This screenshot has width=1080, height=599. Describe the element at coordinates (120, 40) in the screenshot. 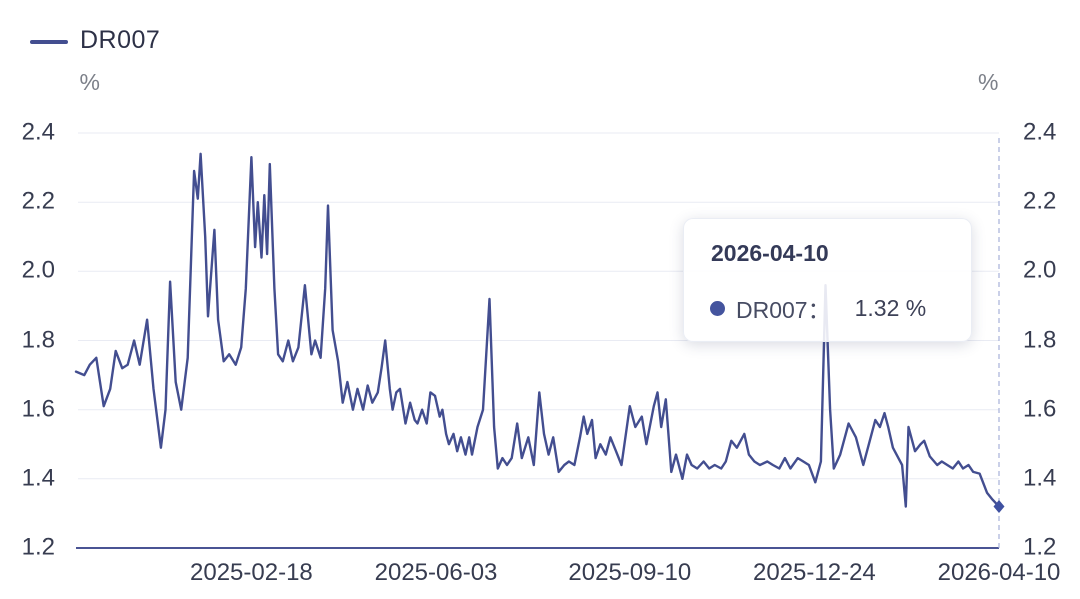

I see `legend-label: DR007` at that location.